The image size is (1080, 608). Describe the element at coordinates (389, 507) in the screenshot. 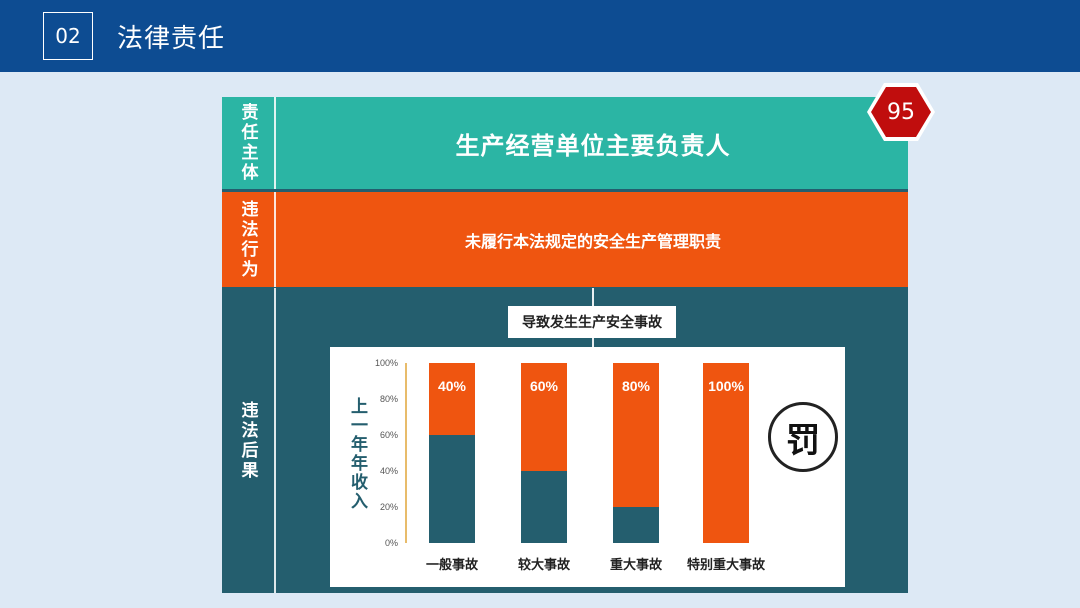

I see `y-tick-label: 20%` at that location.